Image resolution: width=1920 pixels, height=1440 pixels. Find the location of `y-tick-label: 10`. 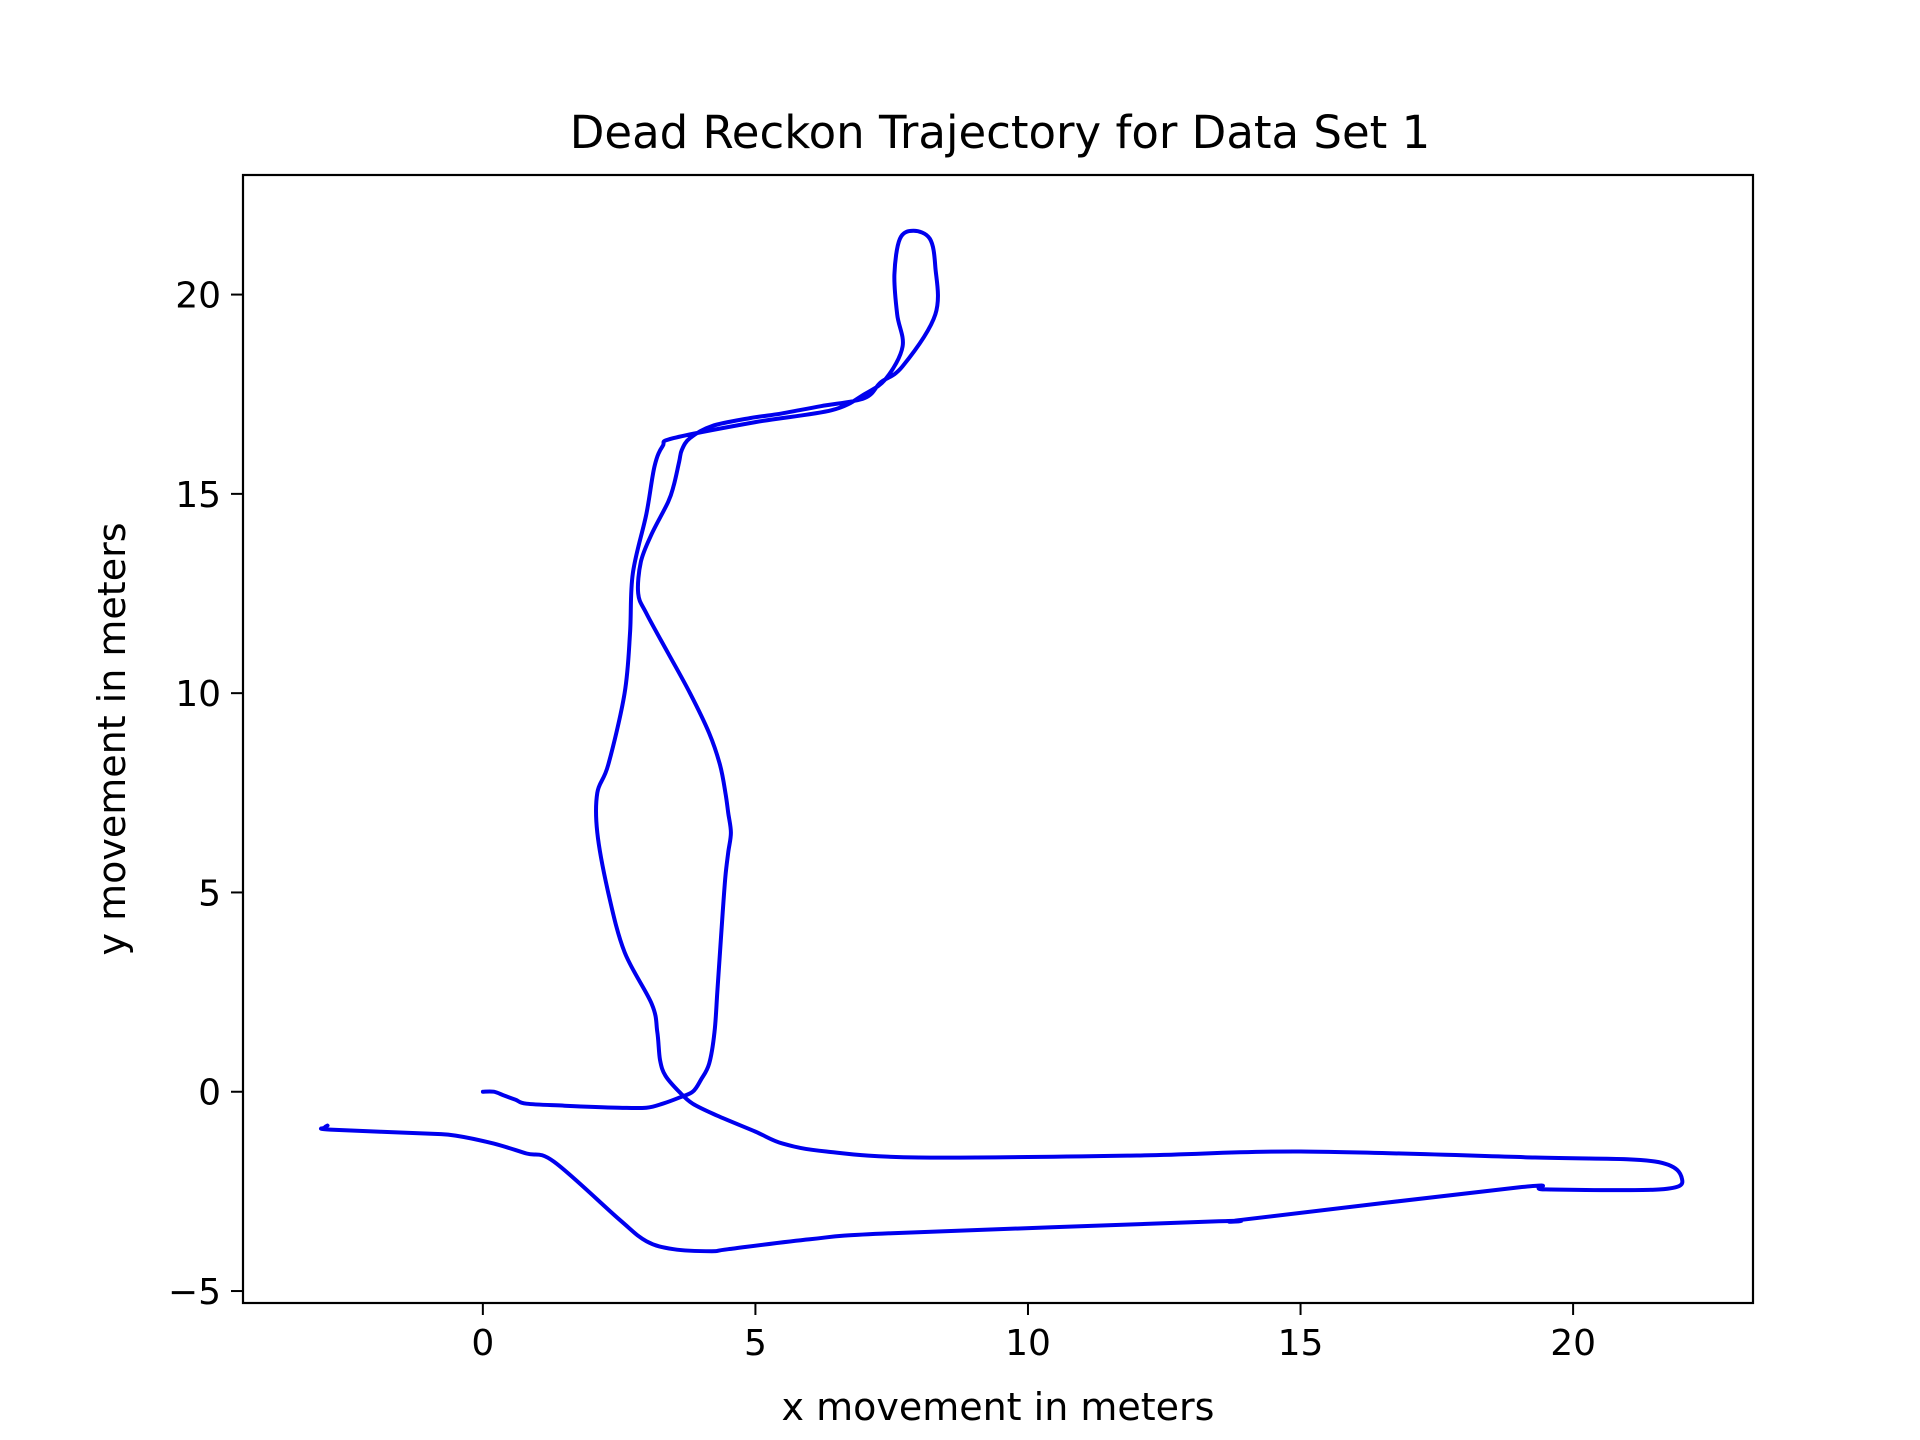

y-tick-label: 10 is located at coordinates (198, 694).